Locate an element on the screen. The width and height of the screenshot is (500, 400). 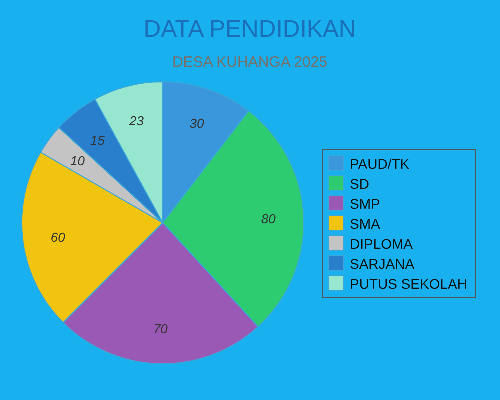
data-label: 10 is located at coordinates (78, 160).